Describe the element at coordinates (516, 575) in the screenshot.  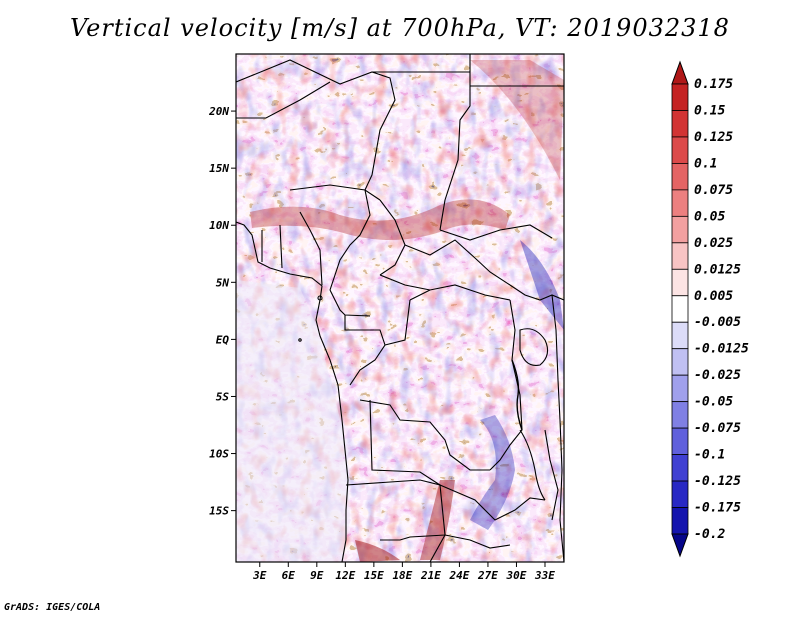
I see `lon-tick-label: 30E` at that location.